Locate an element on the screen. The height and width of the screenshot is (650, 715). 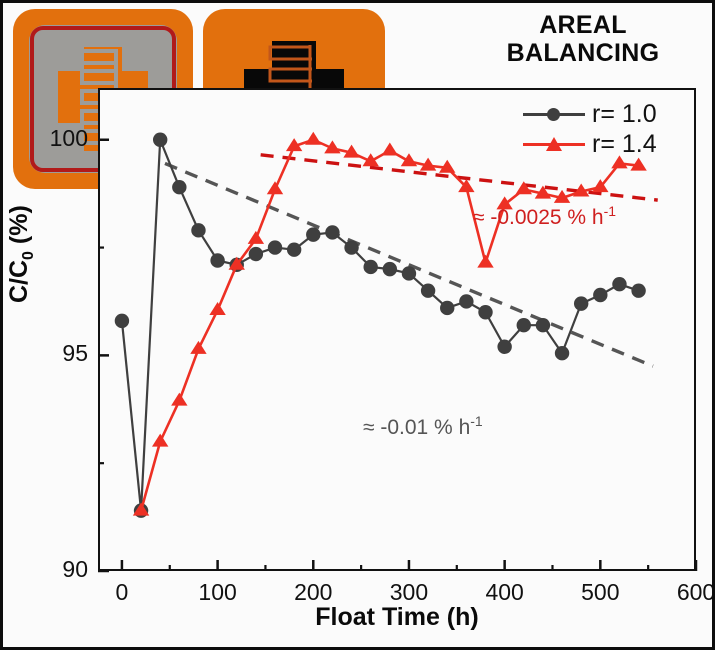
x-tick-label: 0 is located at coordinates (122, 592).